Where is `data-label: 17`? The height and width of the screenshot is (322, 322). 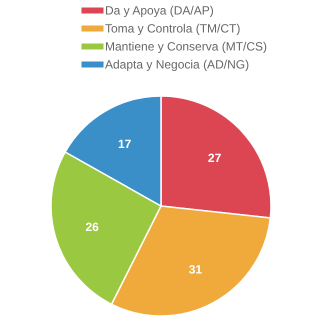 data-label: 17 is located at coordinates (125, 143).